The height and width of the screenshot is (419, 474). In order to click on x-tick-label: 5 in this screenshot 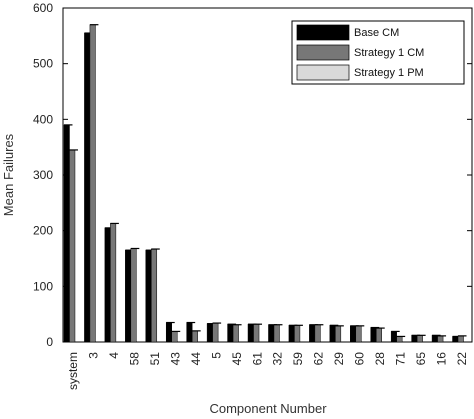, I will do `click(216, 355)`.